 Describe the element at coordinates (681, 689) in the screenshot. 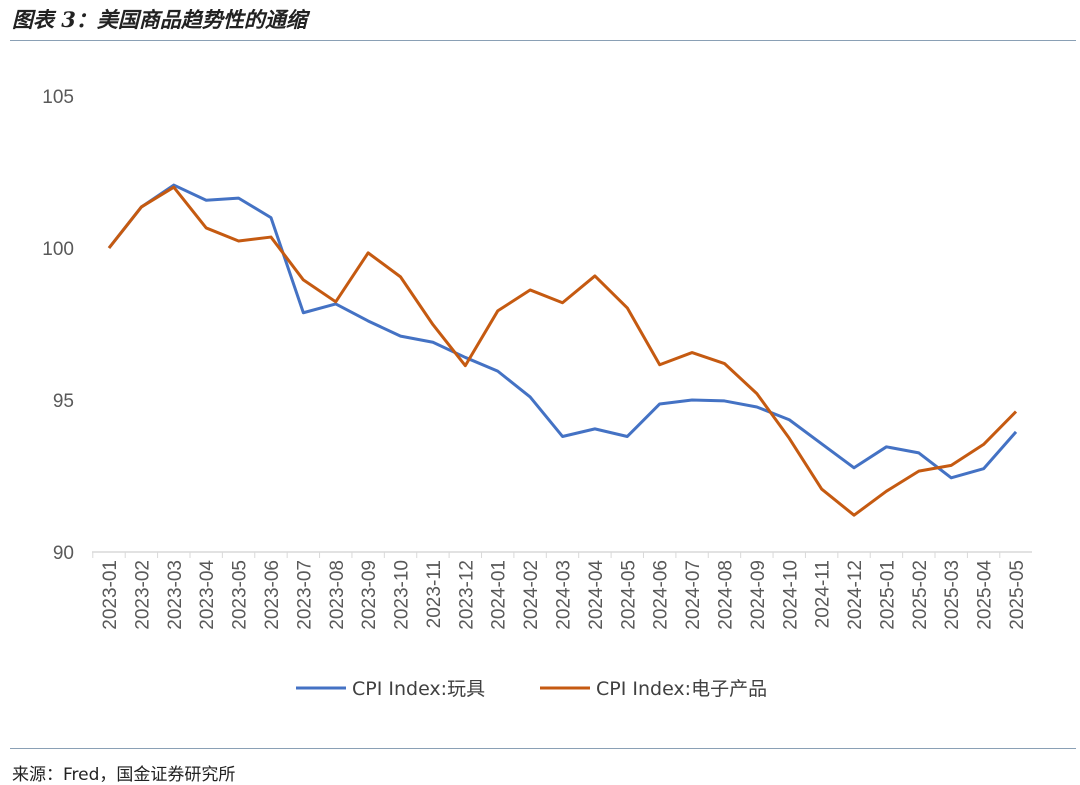

I see `legend-label: CPI Index:电子产品` at that location.